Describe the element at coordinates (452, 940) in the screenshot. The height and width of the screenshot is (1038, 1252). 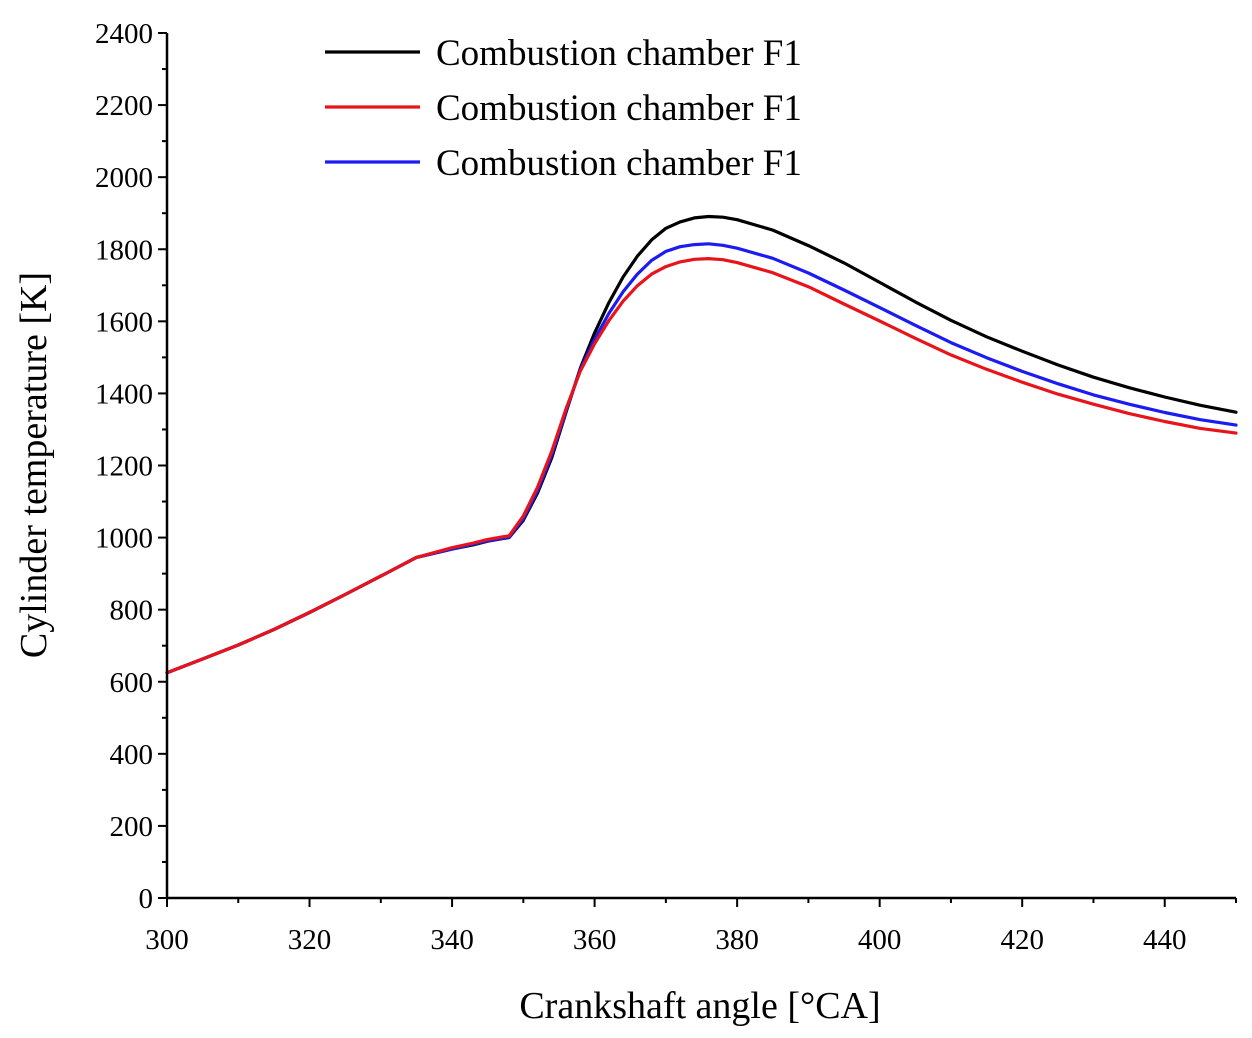
I see `x-tick-label: 340` at that location.